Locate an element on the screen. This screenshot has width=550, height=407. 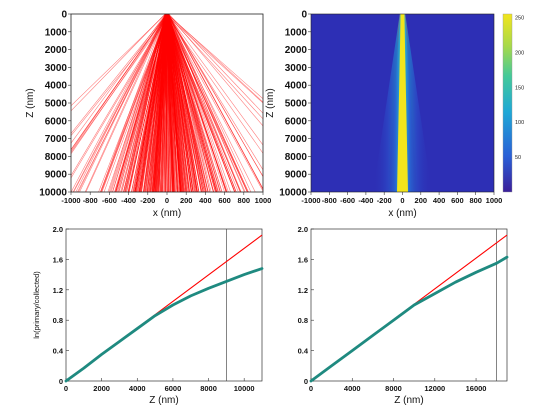
x-tick-label: 8000 is located at coordinates (393, 388).